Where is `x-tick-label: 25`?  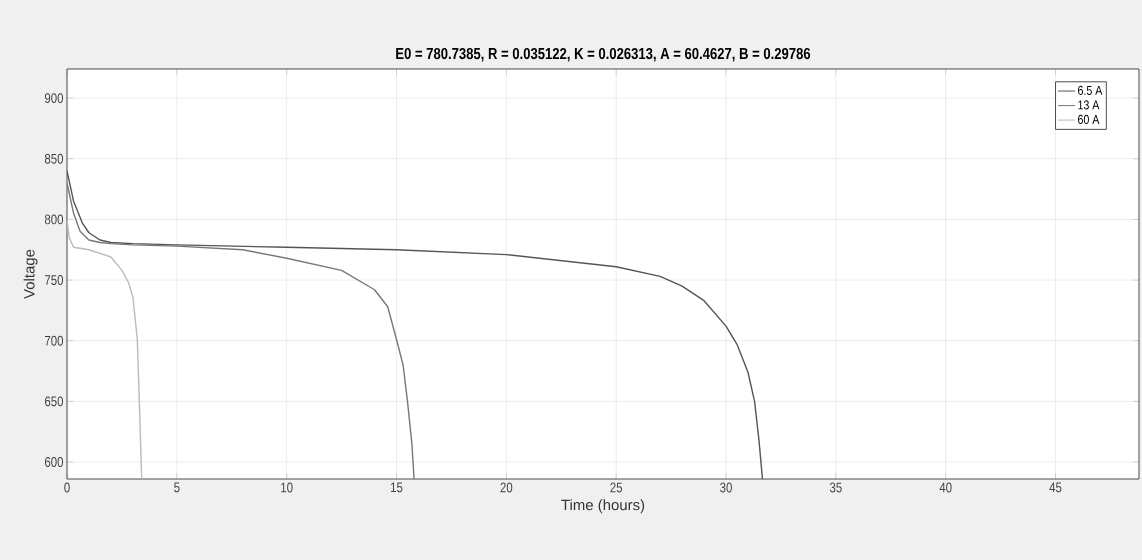
x-tick-label: 25 is located at coordinates (616, 487).